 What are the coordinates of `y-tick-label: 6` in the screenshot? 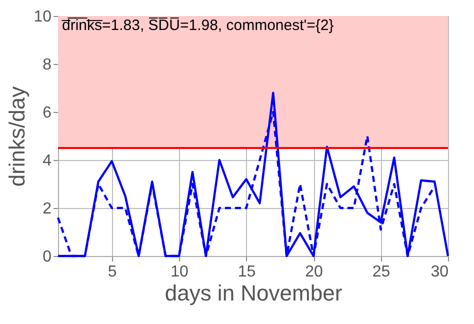 It's located at (47, 113).